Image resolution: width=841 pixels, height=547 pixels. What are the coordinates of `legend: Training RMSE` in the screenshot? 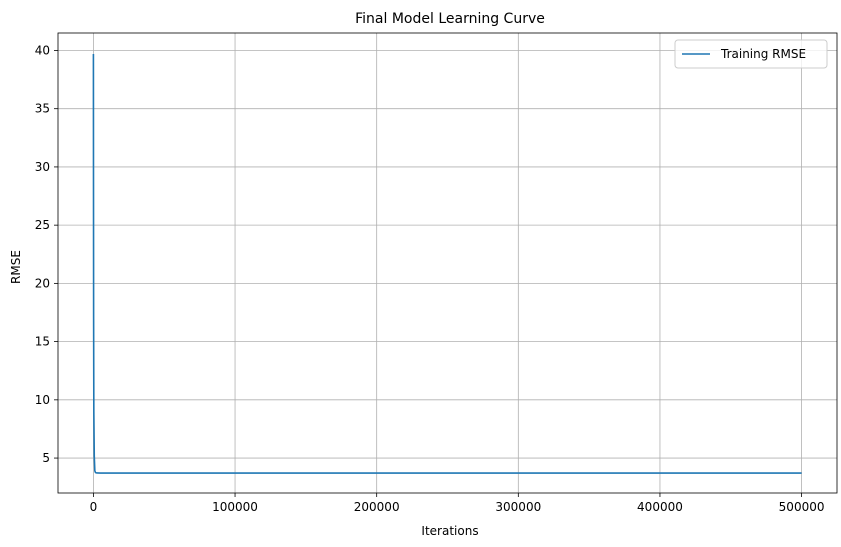 It's located at (751, 54).